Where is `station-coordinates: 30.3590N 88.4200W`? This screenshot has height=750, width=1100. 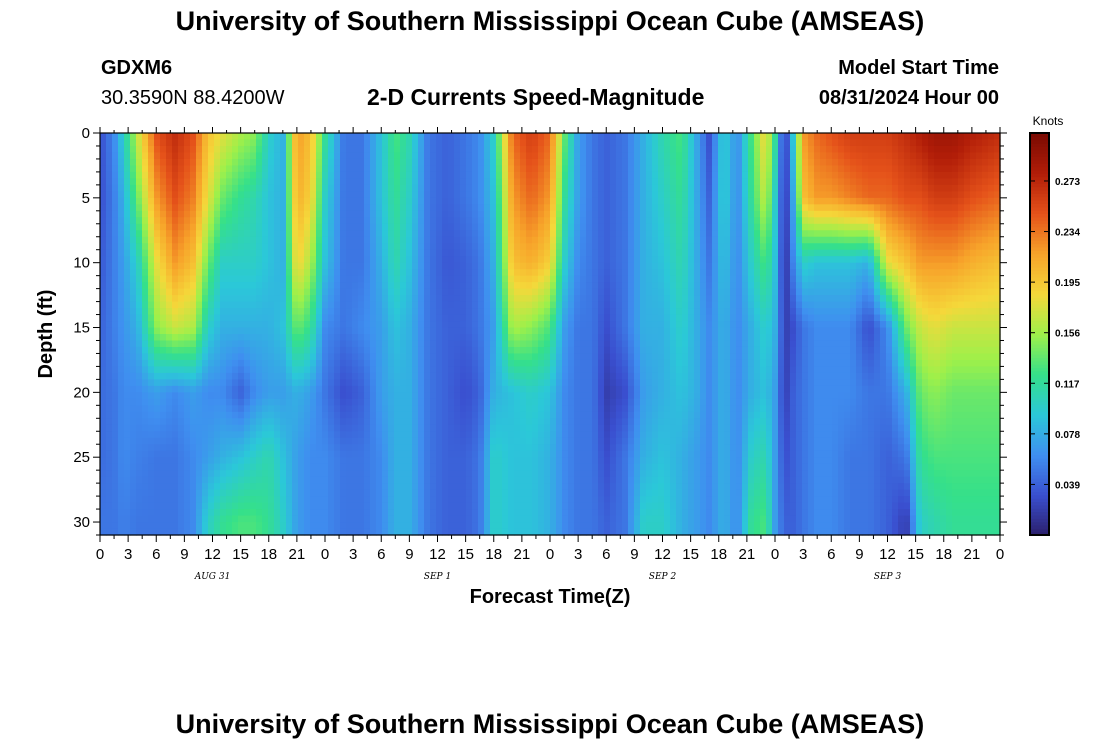 station-coordinates: 30.3590N 88.4200W is located at coordinates (193, 98).